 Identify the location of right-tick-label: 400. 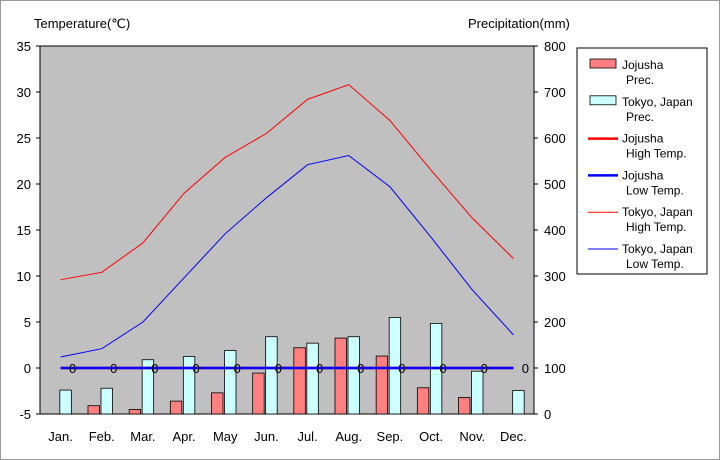
(555, 230).